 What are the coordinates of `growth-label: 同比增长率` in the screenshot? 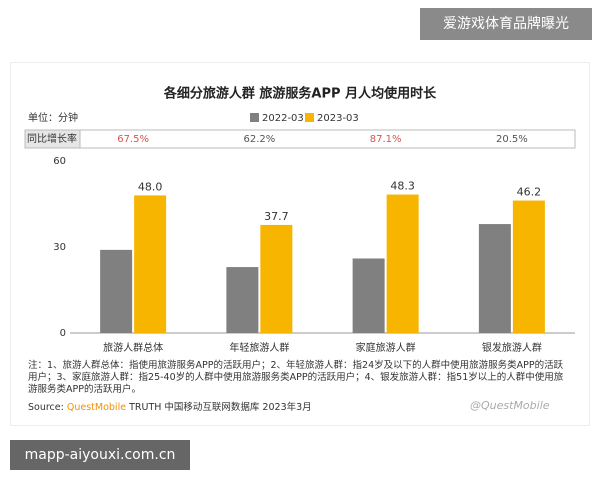 It's located at (52, 138).